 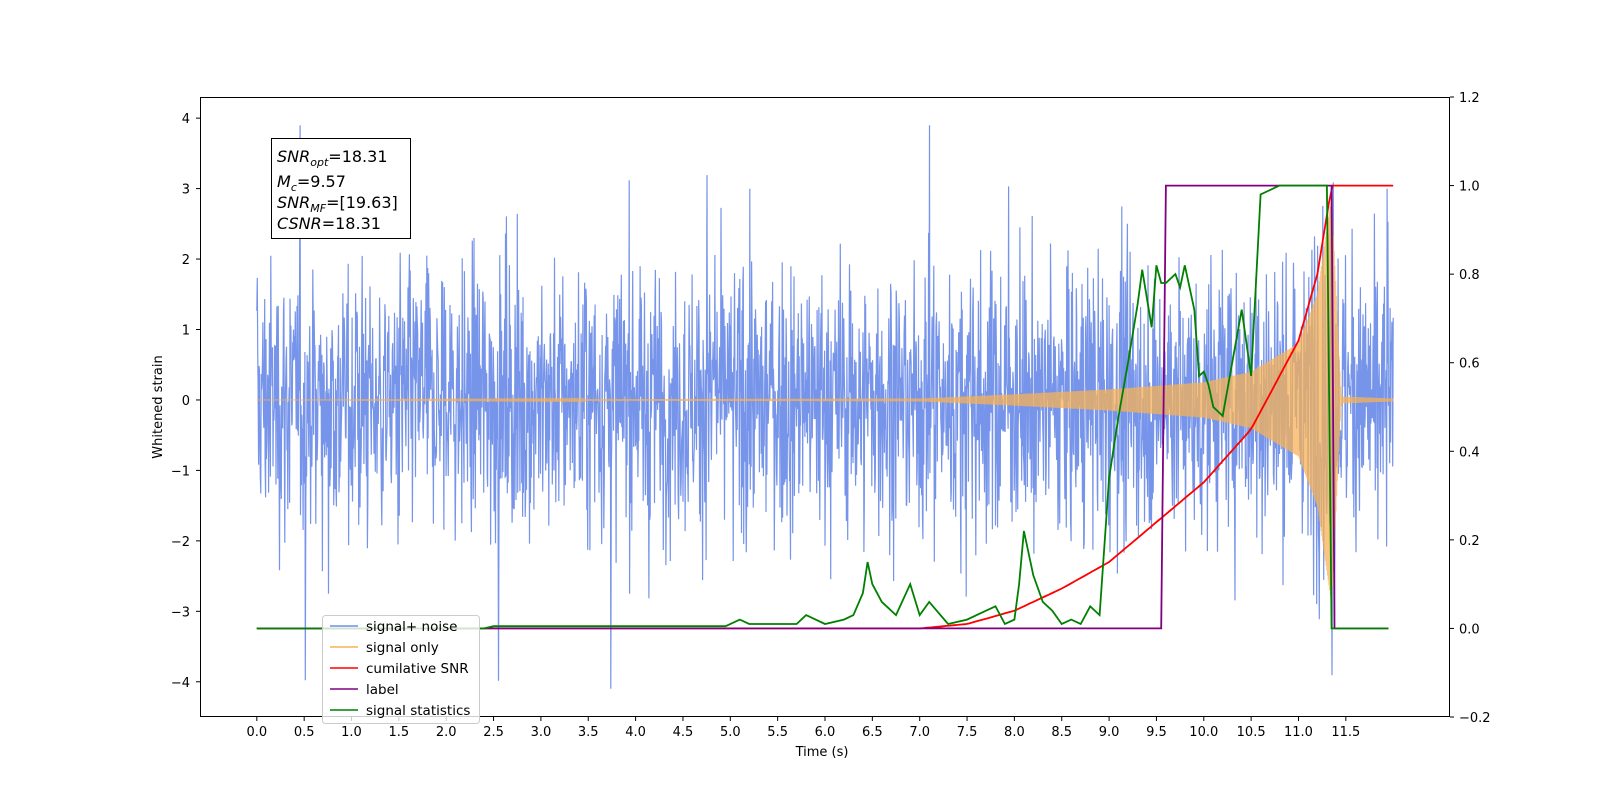 I want to click on y-tick-label: 4, so click(x=186, y=119).